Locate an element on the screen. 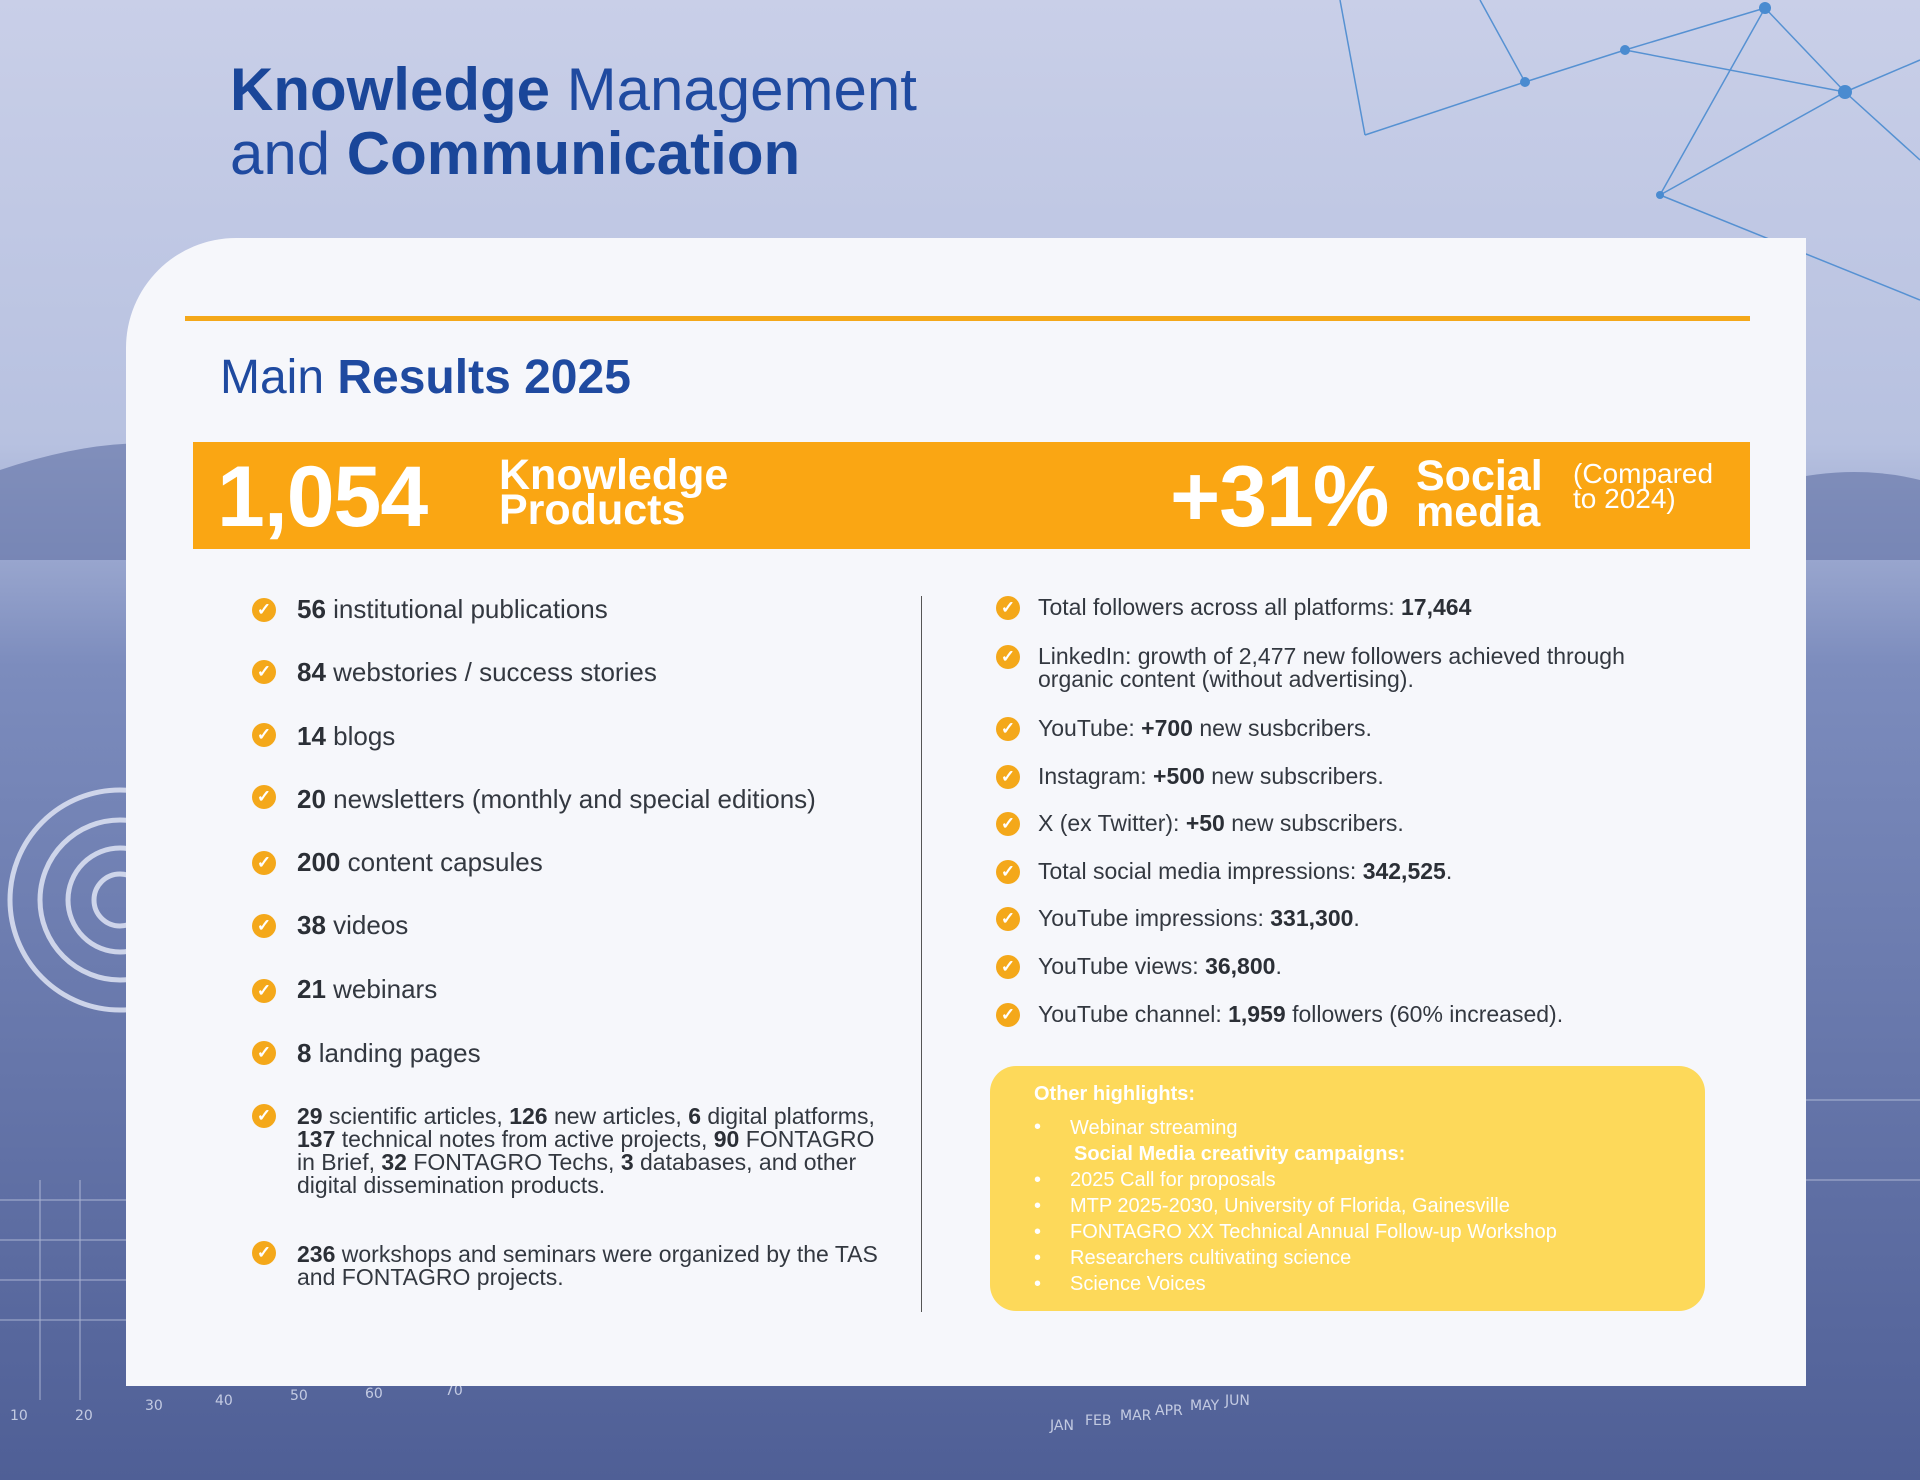 This screenshot has height=1480, width=1920. social-label-line2: media is located at coordinates (1478, 512).